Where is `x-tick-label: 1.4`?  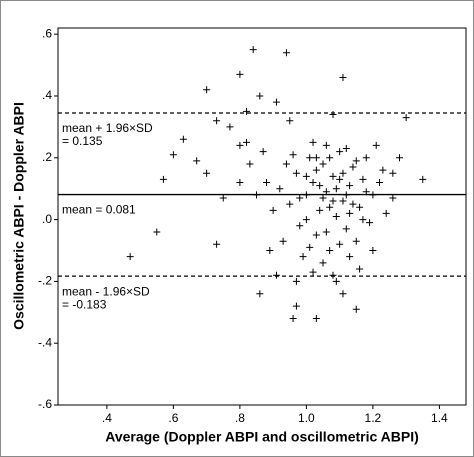
x-tick-label: 1.4 is located at coordinates (439, 418).